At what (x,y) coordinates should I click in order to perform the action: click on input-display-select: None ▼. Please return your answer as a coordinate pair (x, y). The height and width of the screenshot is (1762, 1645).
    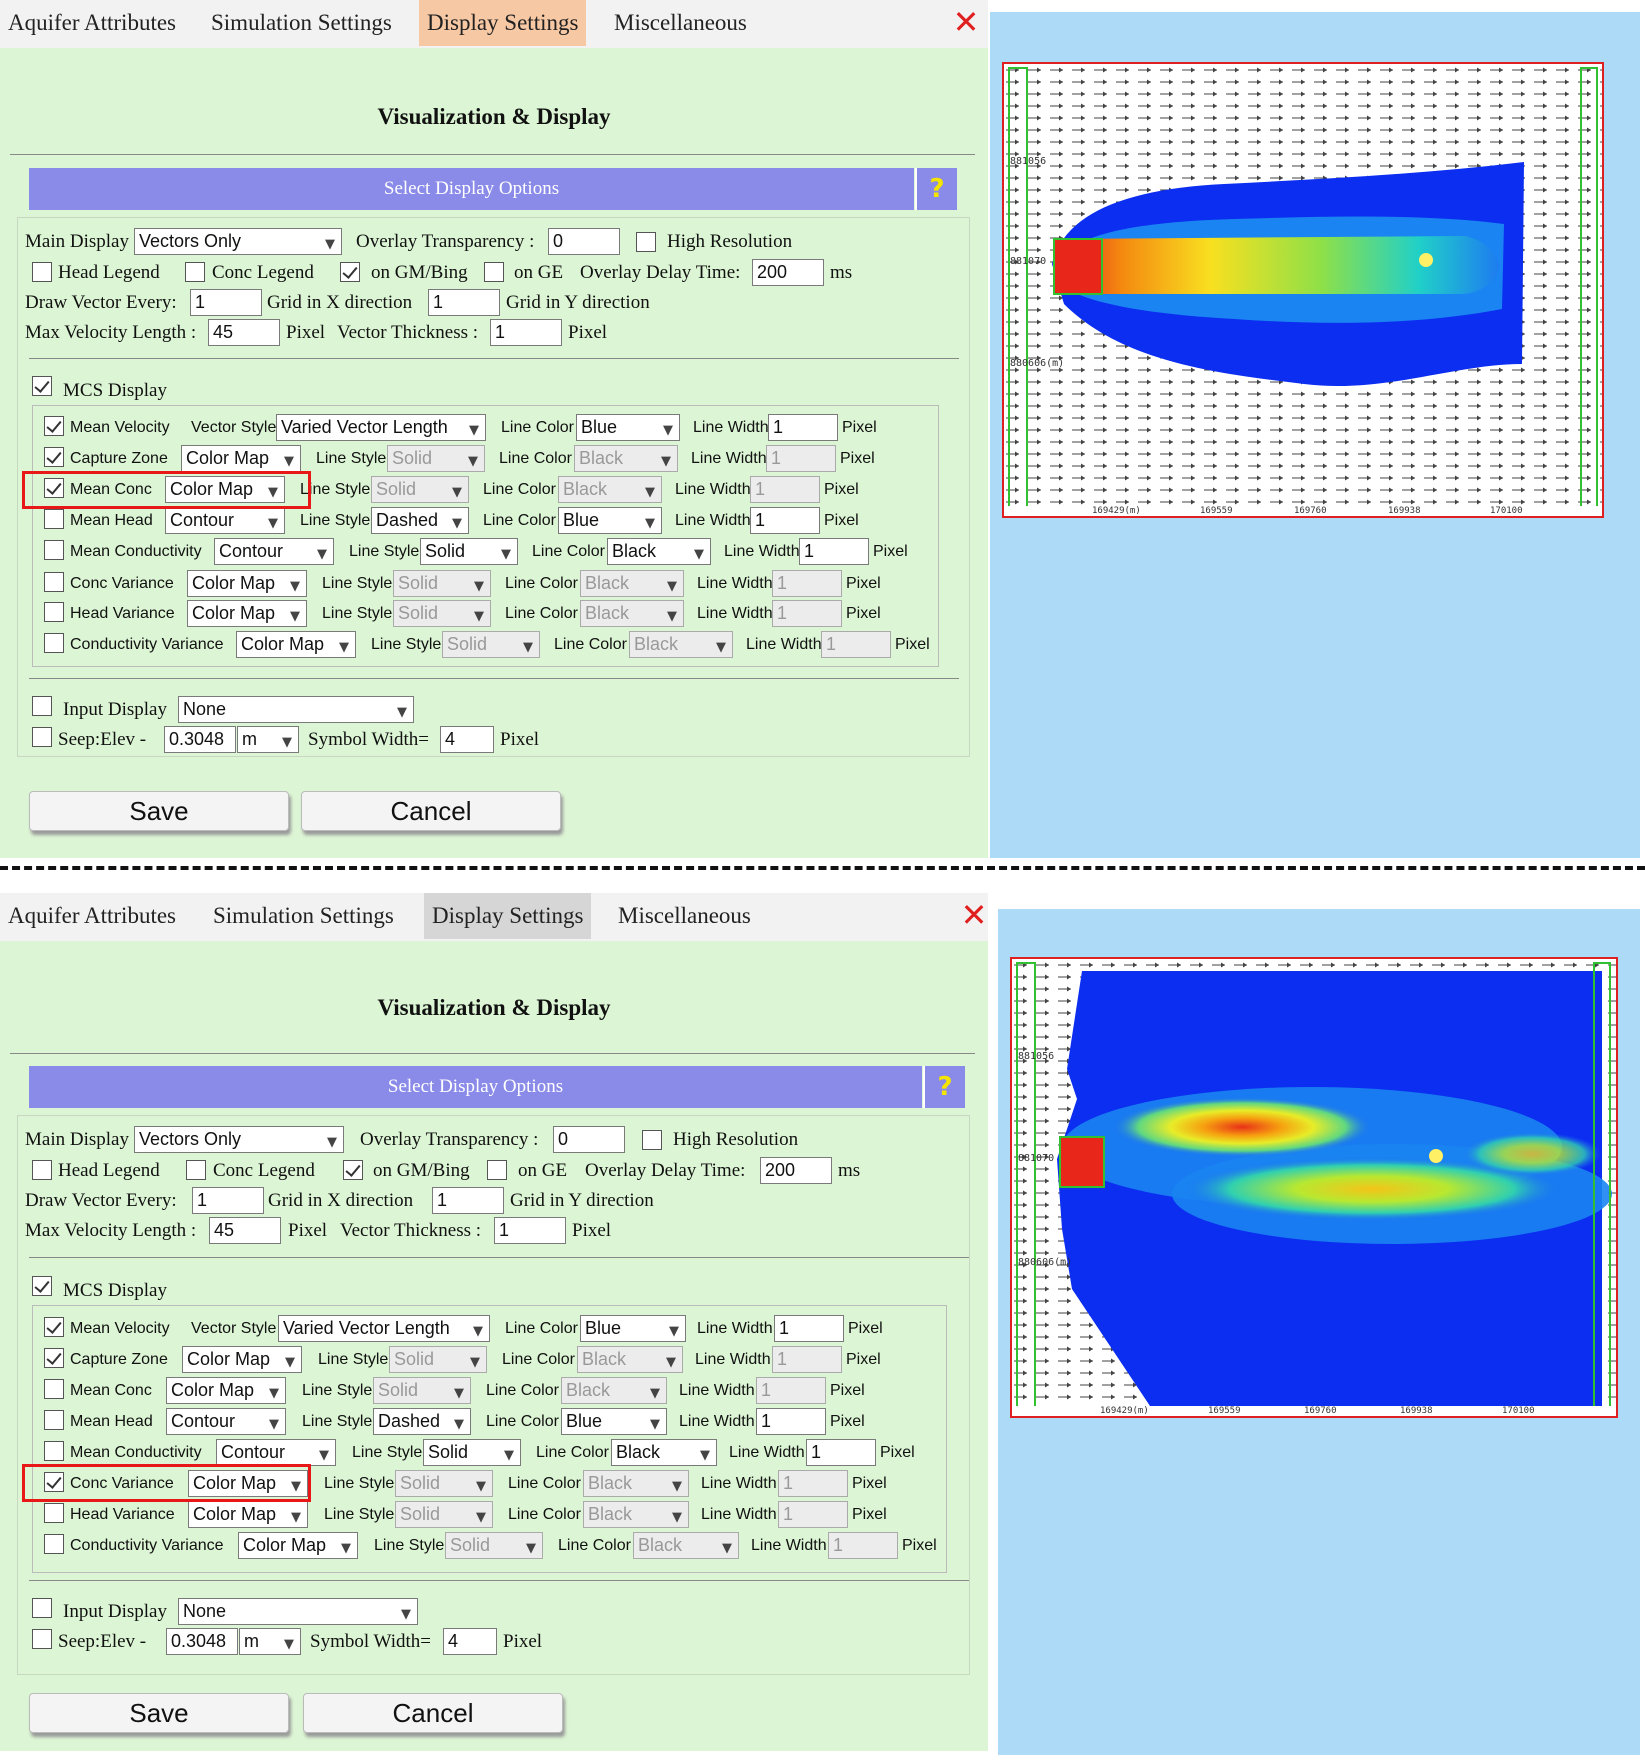
    Looking at the image, I should click on (296, 709).